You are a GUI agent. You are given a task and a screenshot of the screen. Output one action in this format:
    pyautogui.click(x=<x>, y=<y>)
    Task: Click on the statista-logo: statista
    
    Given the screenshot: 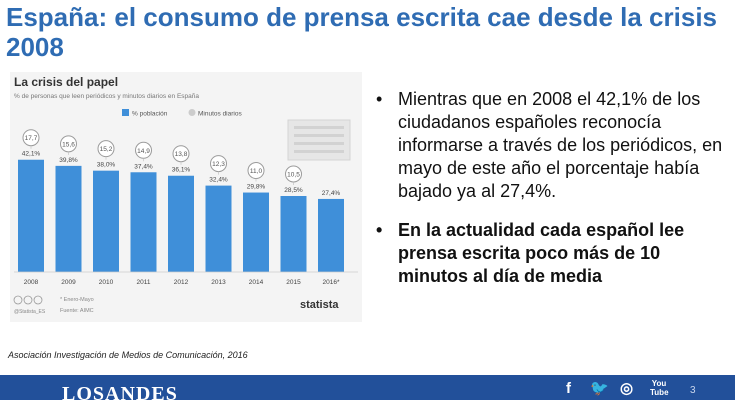 What is the action you would take?
    pyautogui.click(x=319, y=305)
    